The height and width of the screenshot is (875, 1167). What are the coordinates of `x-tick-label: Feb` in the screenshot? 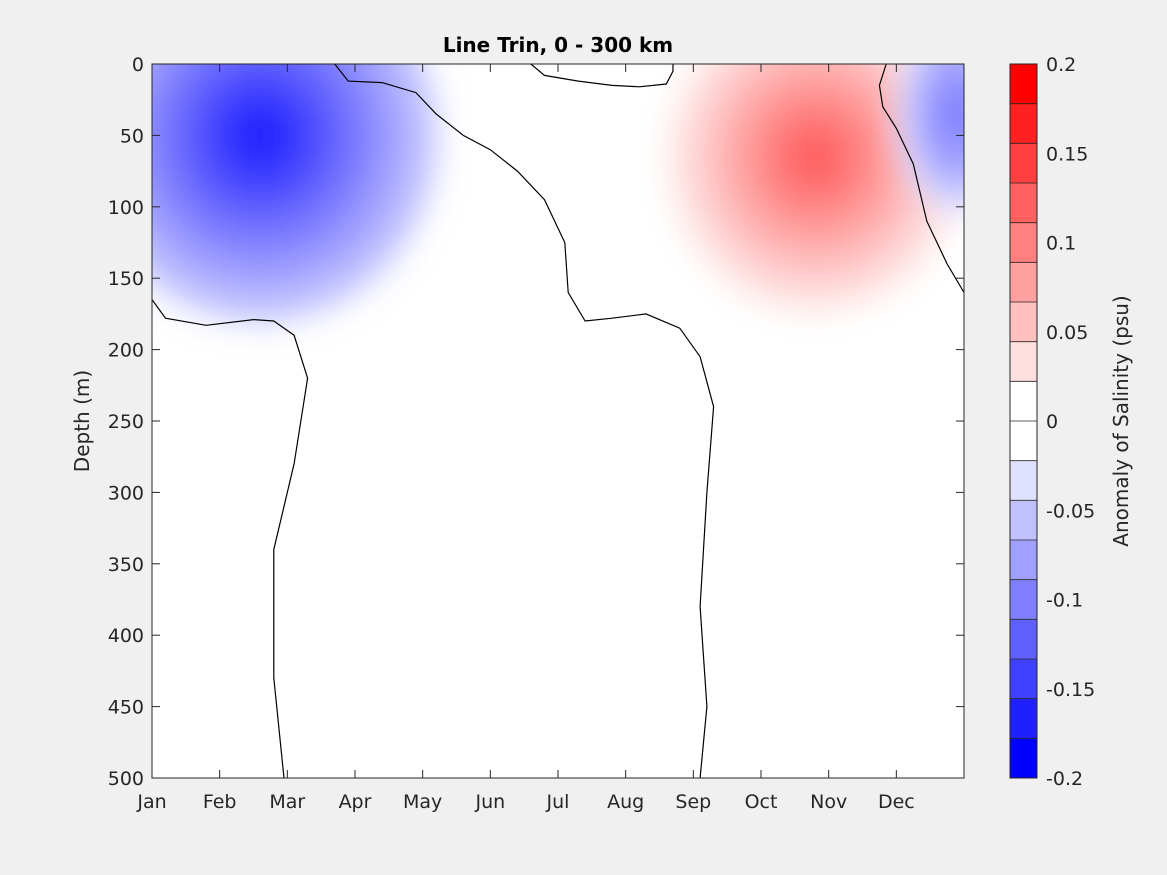 It's located at (220, 802).